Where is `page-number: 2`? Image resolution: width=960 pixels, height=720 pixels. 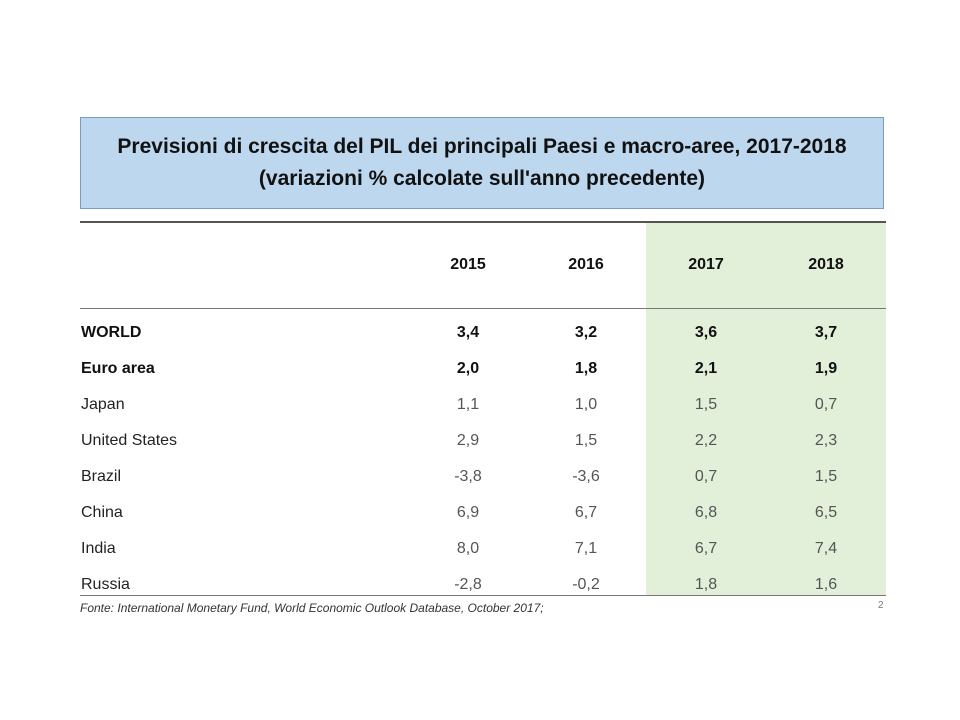
page-number: 2 is located at coordinates (881, 605).